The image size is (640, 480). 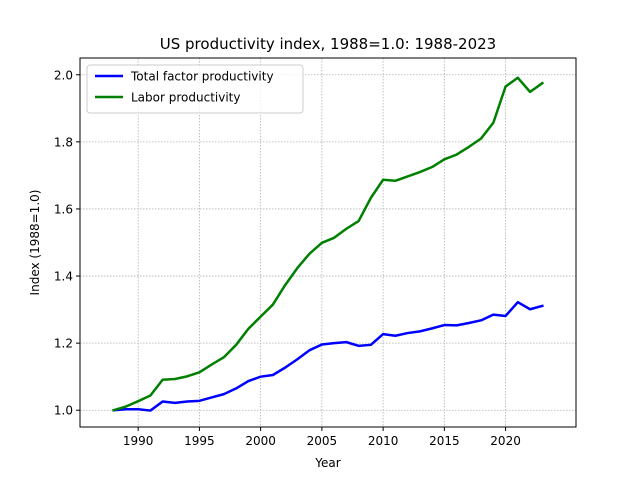 I want to click on x-tick-label: 2000, so click(x=260, y=441).